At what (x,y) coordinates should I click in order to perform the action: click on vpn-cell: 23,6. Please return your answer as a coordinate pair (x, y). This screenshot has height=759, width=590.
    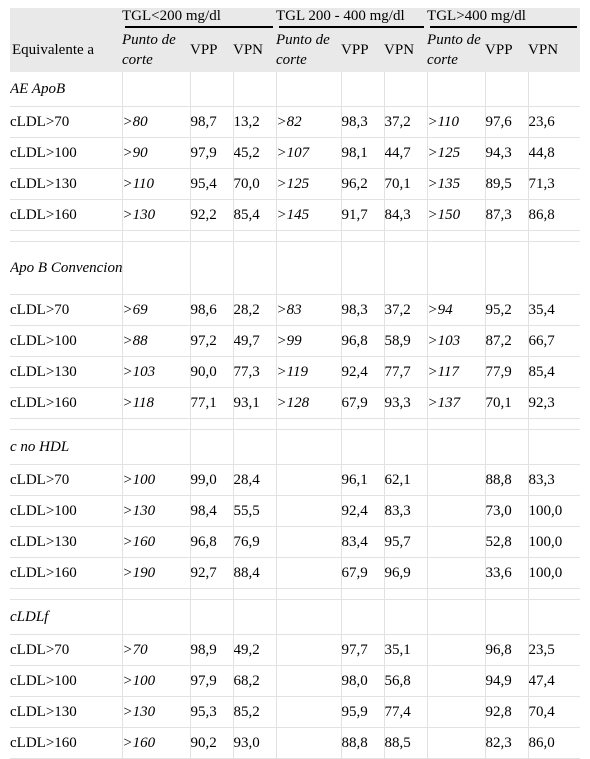
    Looking at the image, I should click on (554, 122).